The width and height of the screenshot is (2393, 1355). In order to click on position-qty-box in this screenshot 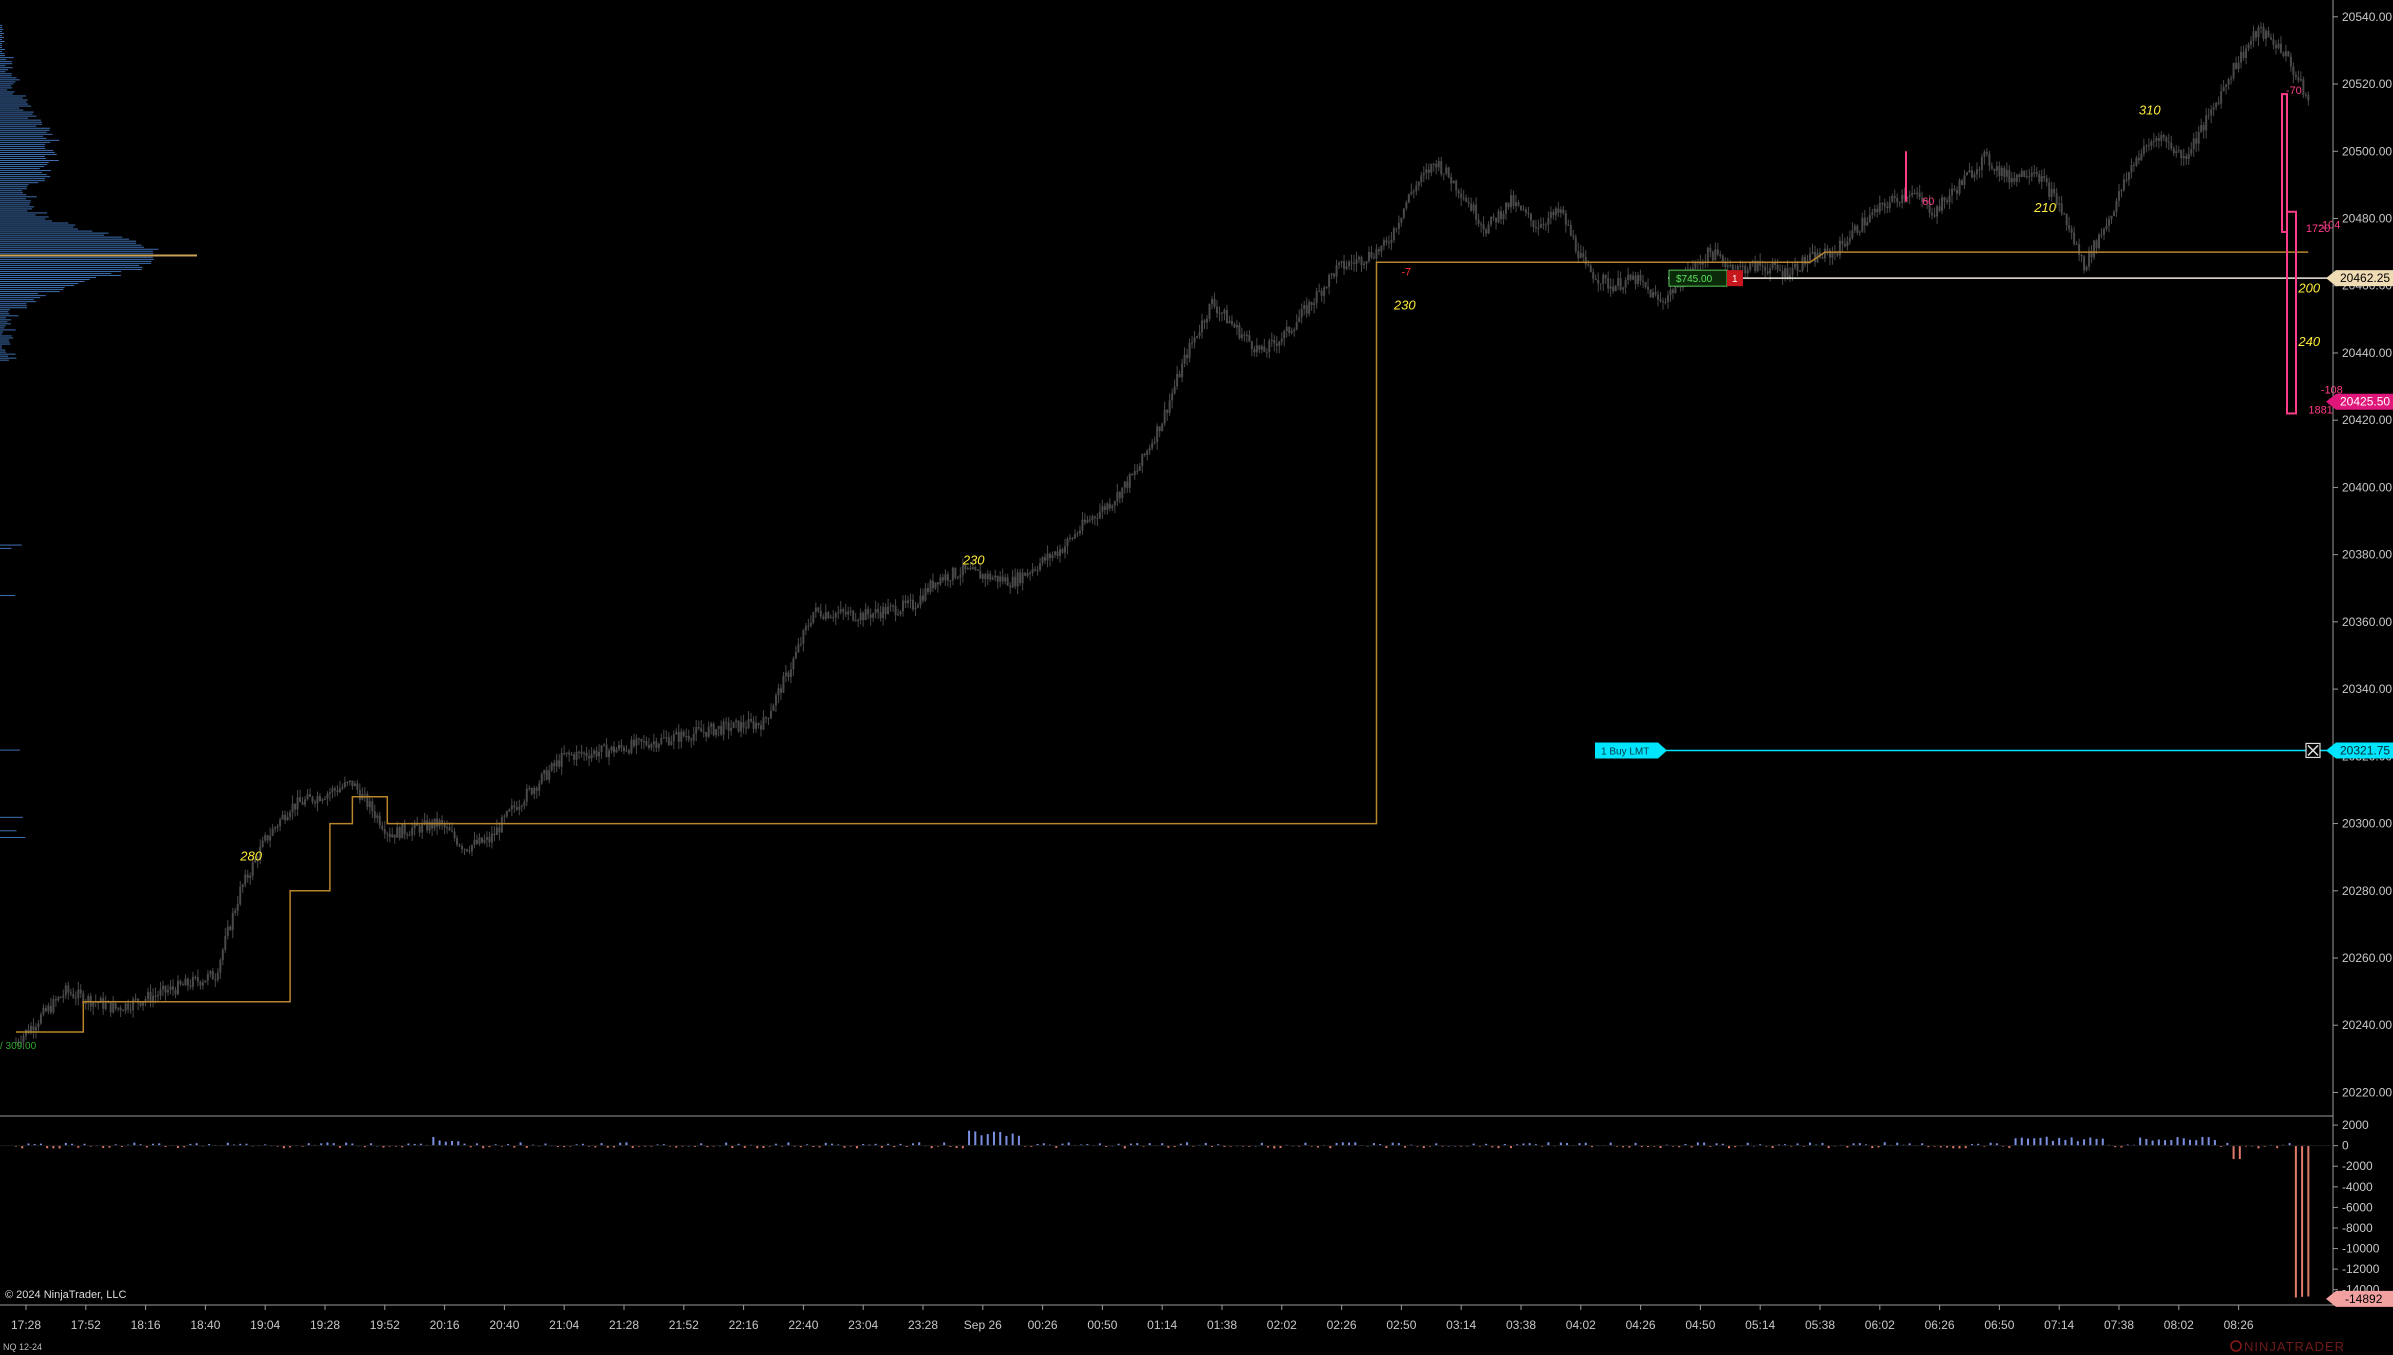, I will do `click(1735, 278)`.